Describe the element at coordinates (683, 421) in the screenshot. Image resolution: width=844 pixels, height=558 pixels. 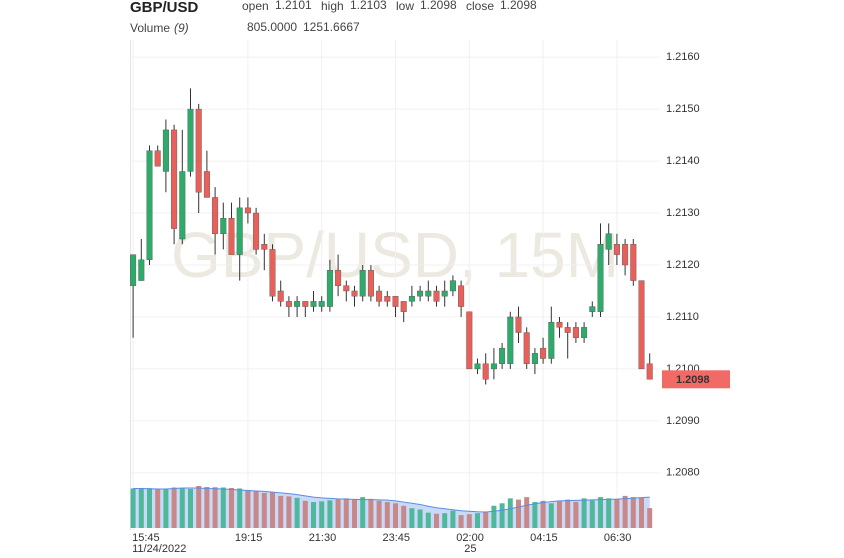
I see `y-tick-label: 1.2090` at that location.